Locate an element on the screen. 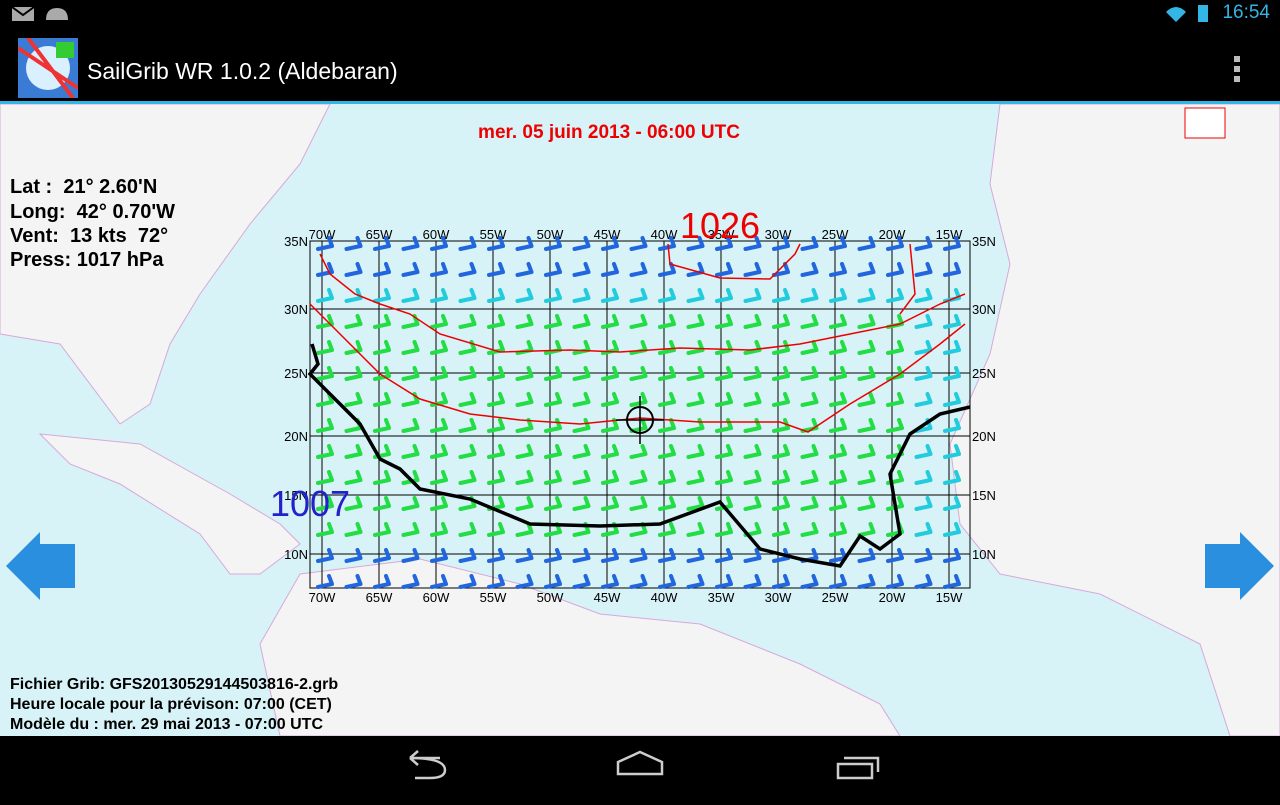 Image resolution: width=1280 pixels, height=805 pixels. recents-button is located at coordinates (858, 768).